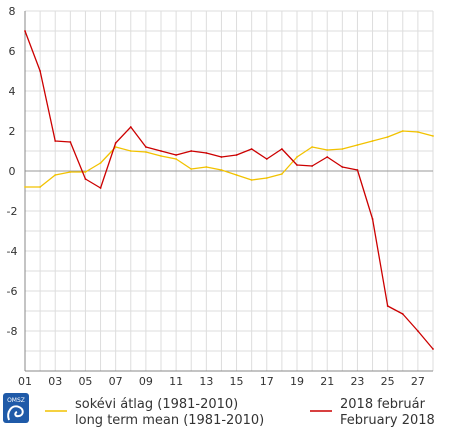 This screenshot has height=431, width=460. What do you see at coordinates (12, 251) in the screenshot?
I see `y-tick-label: -4` at bounding box center [12, 251].